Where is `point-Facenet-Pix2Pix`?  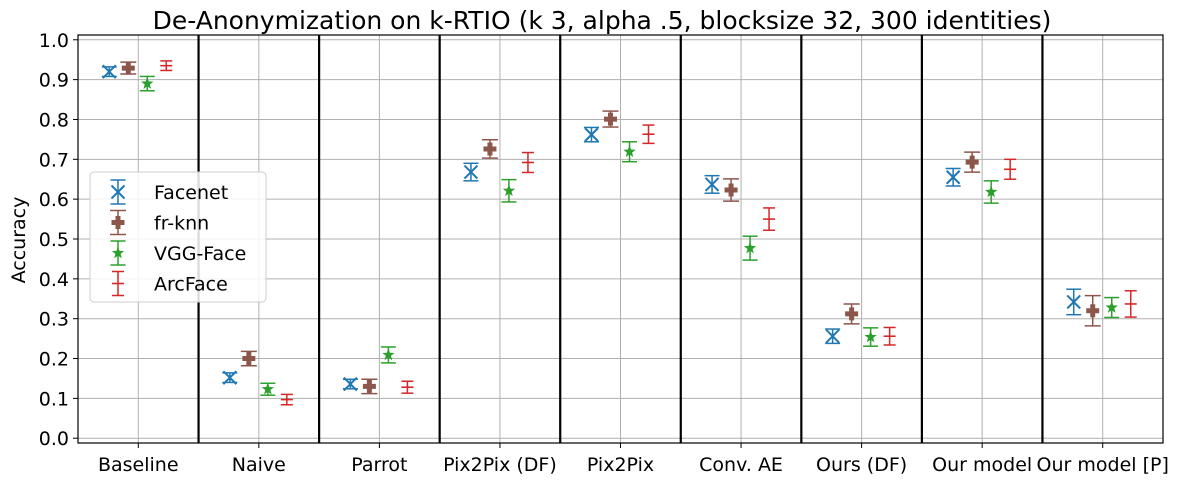 point-Facenet-Pix2Pix is located at coordinates (591, 134).